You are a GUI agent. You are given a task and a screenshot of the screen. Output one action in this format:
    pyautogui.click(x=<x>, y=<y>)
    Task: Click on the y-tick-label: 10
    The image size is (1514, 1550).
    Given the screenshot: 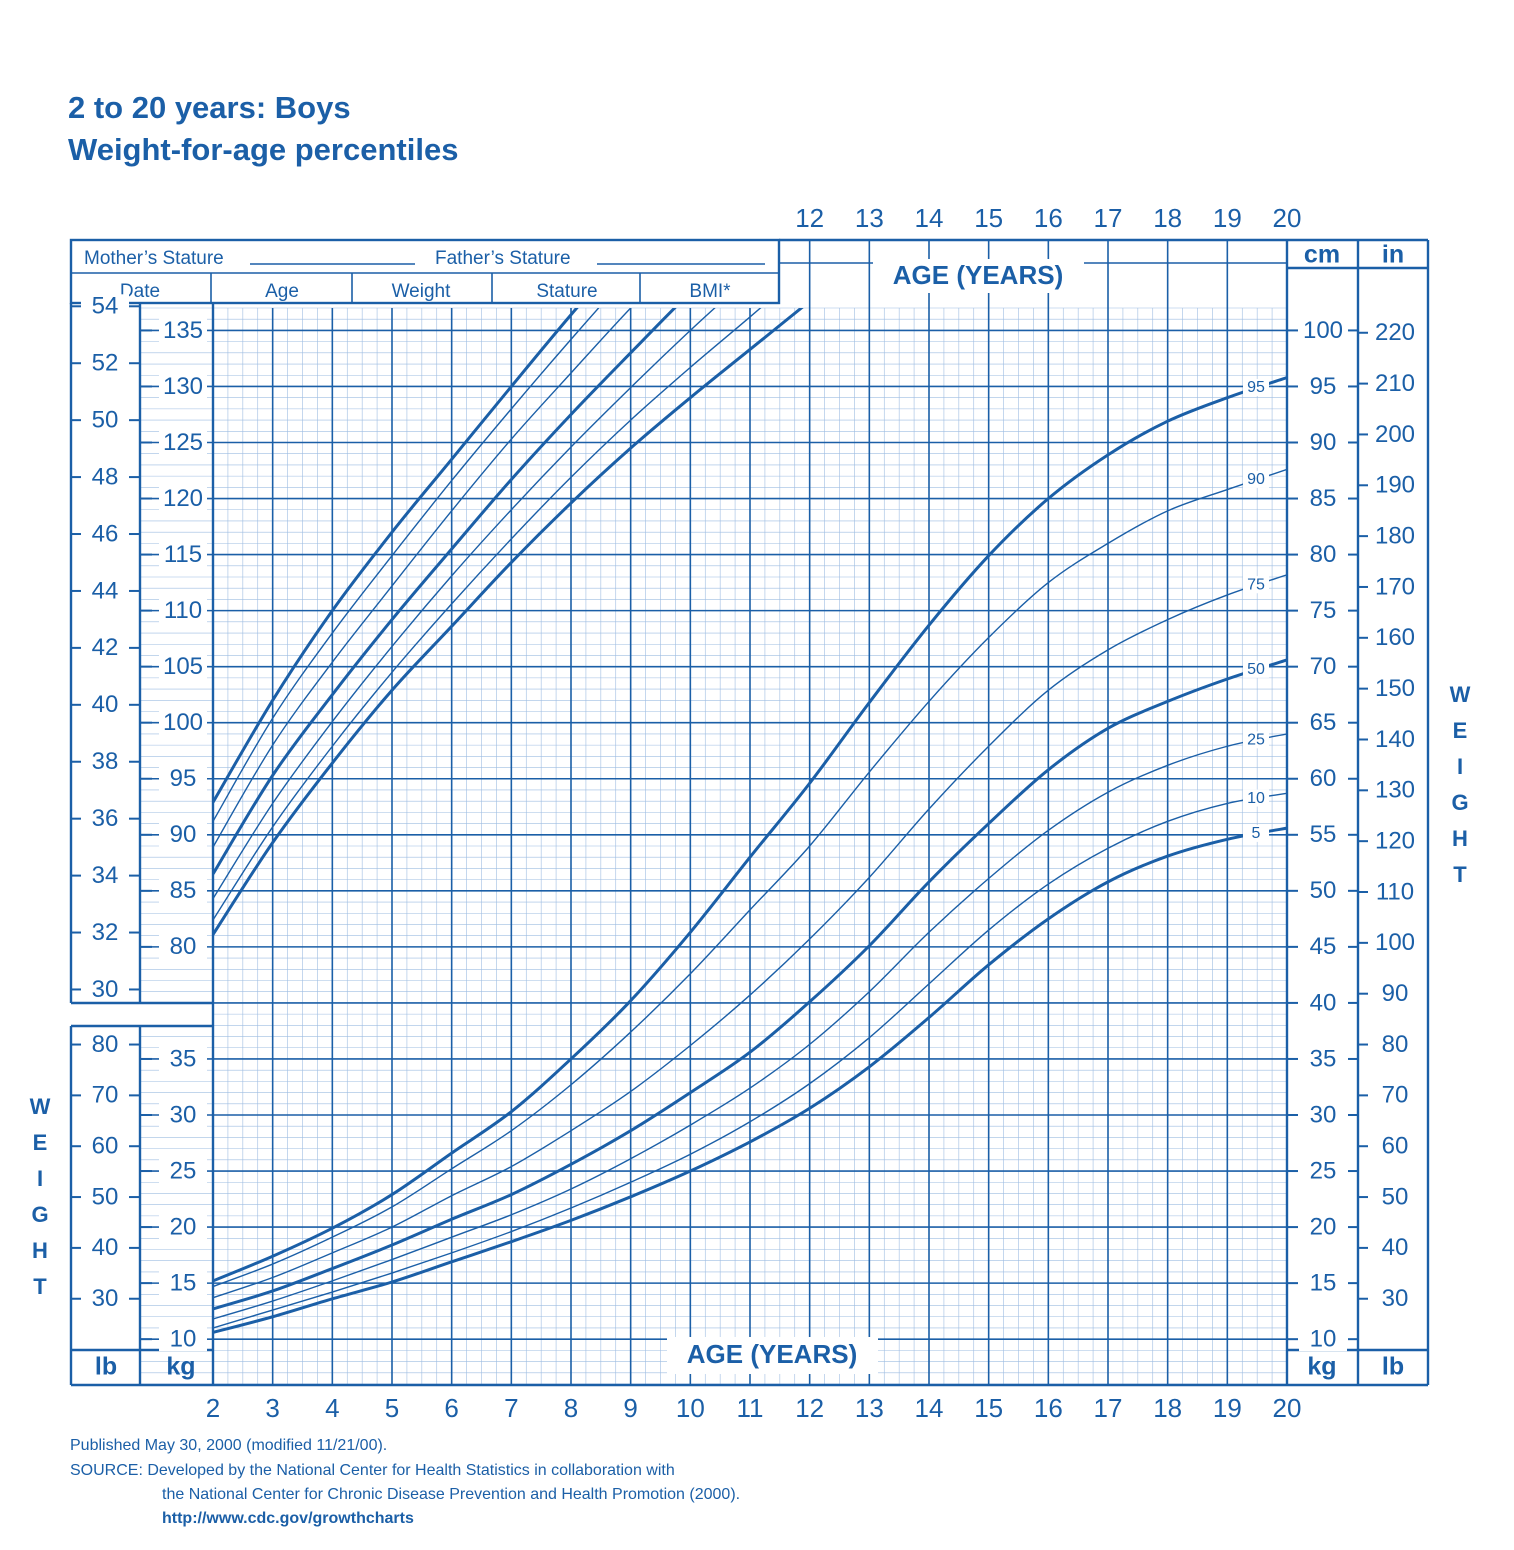 What is the action you would take?
    pyautogui.click(x=183, y=1339)
    